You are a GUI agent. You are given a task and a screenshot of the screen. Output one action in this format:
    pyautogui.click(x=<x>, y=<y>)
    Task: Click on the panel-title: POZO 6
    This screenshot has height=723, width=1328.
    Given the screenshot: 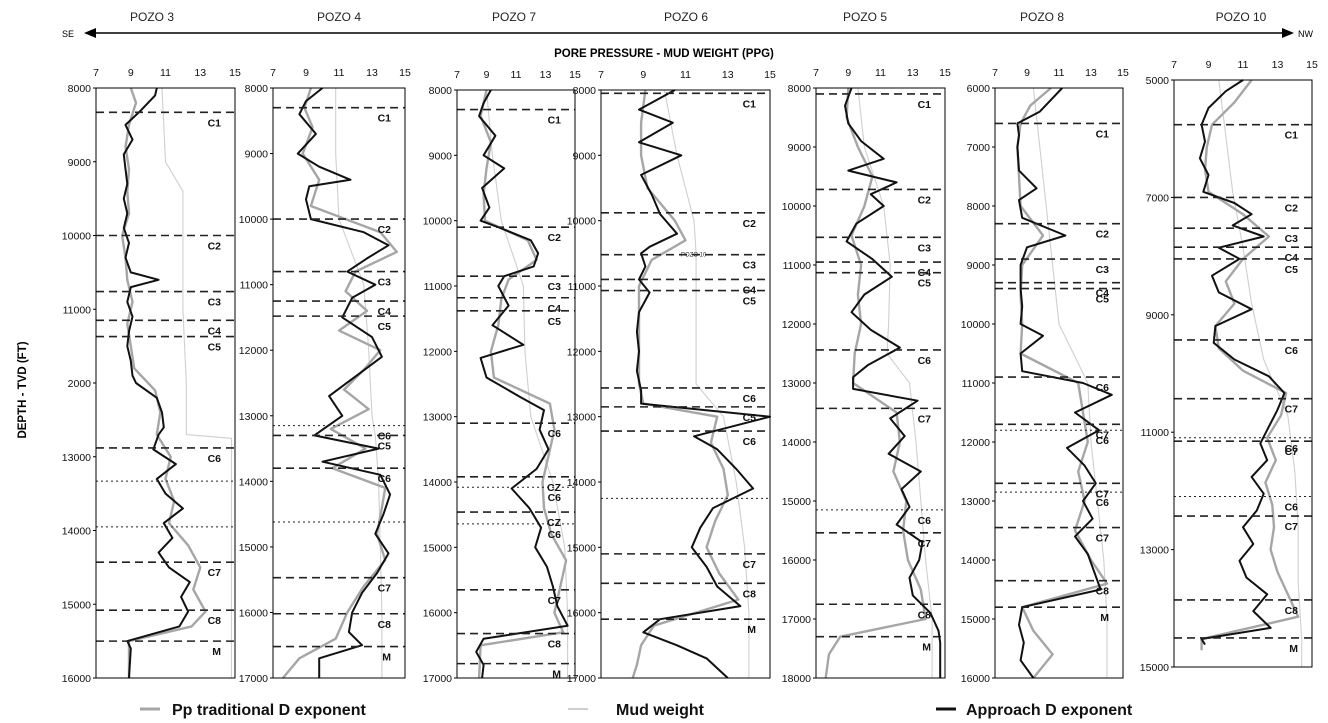 What is the action you would take?
    pyautogui.click(x=686, y=17)
    